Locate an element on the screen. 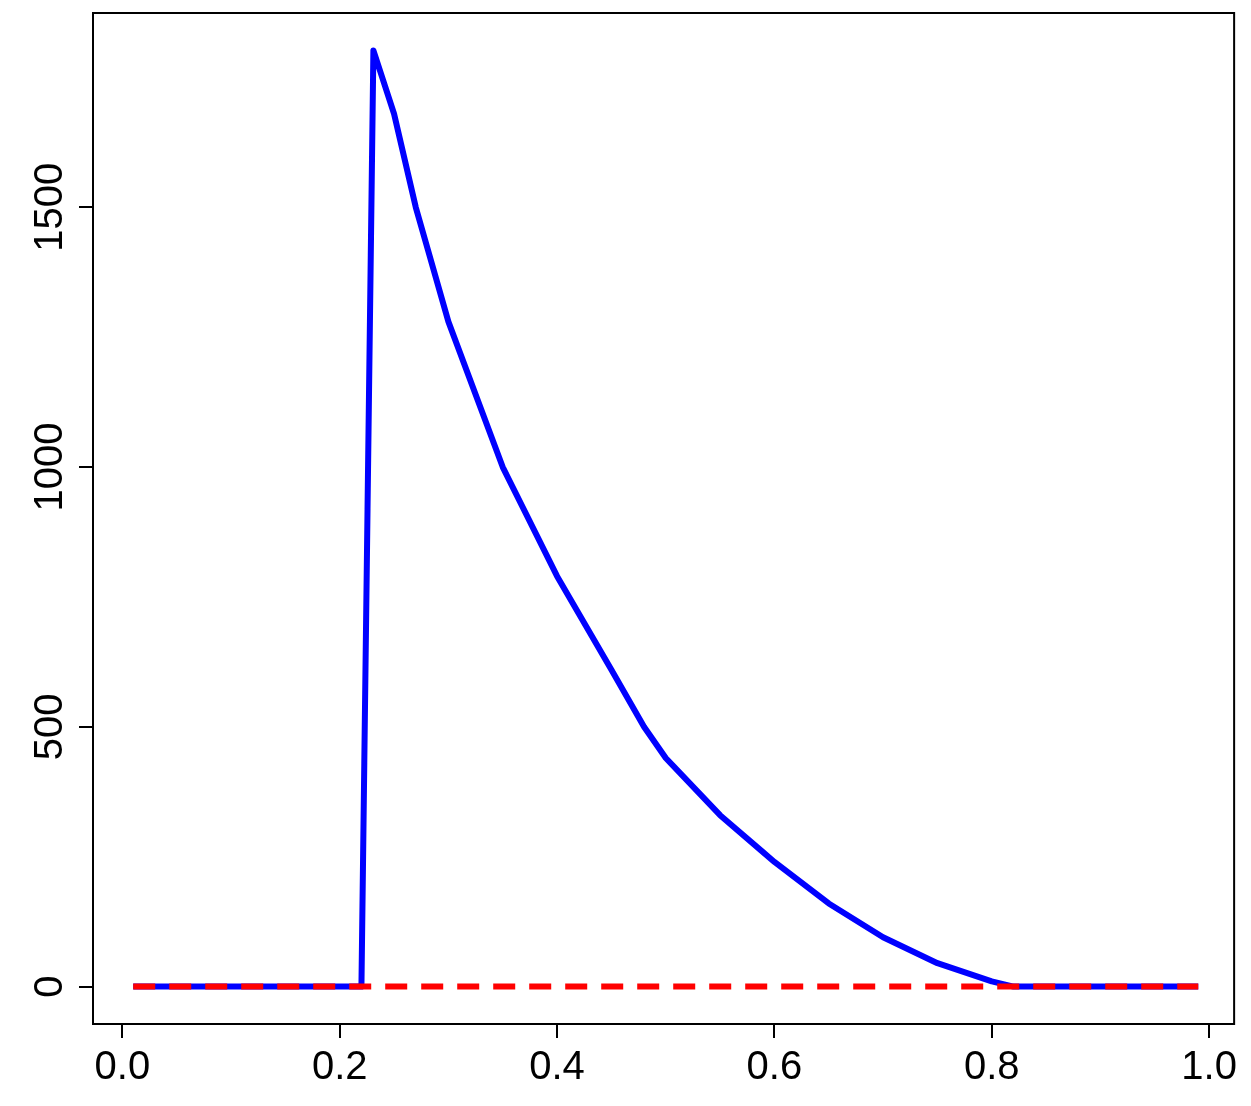 The width and height of the screenshot is (1251, 1106). x-tick-label: 0.8 is located at coordinates (991, 1065).